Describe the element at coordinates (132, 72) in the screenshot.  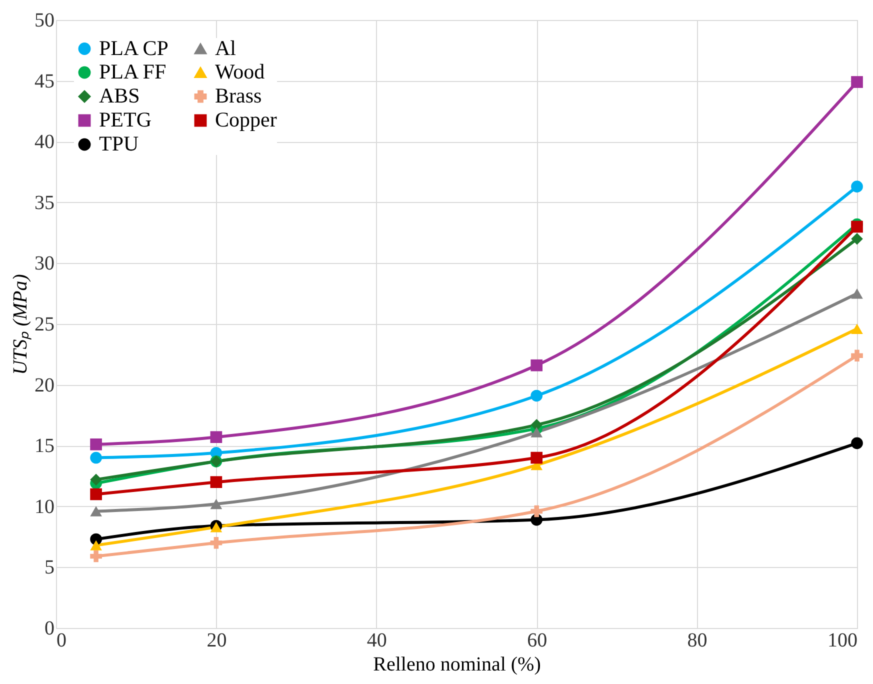
I see `legend-label: PLA FF` at that location.